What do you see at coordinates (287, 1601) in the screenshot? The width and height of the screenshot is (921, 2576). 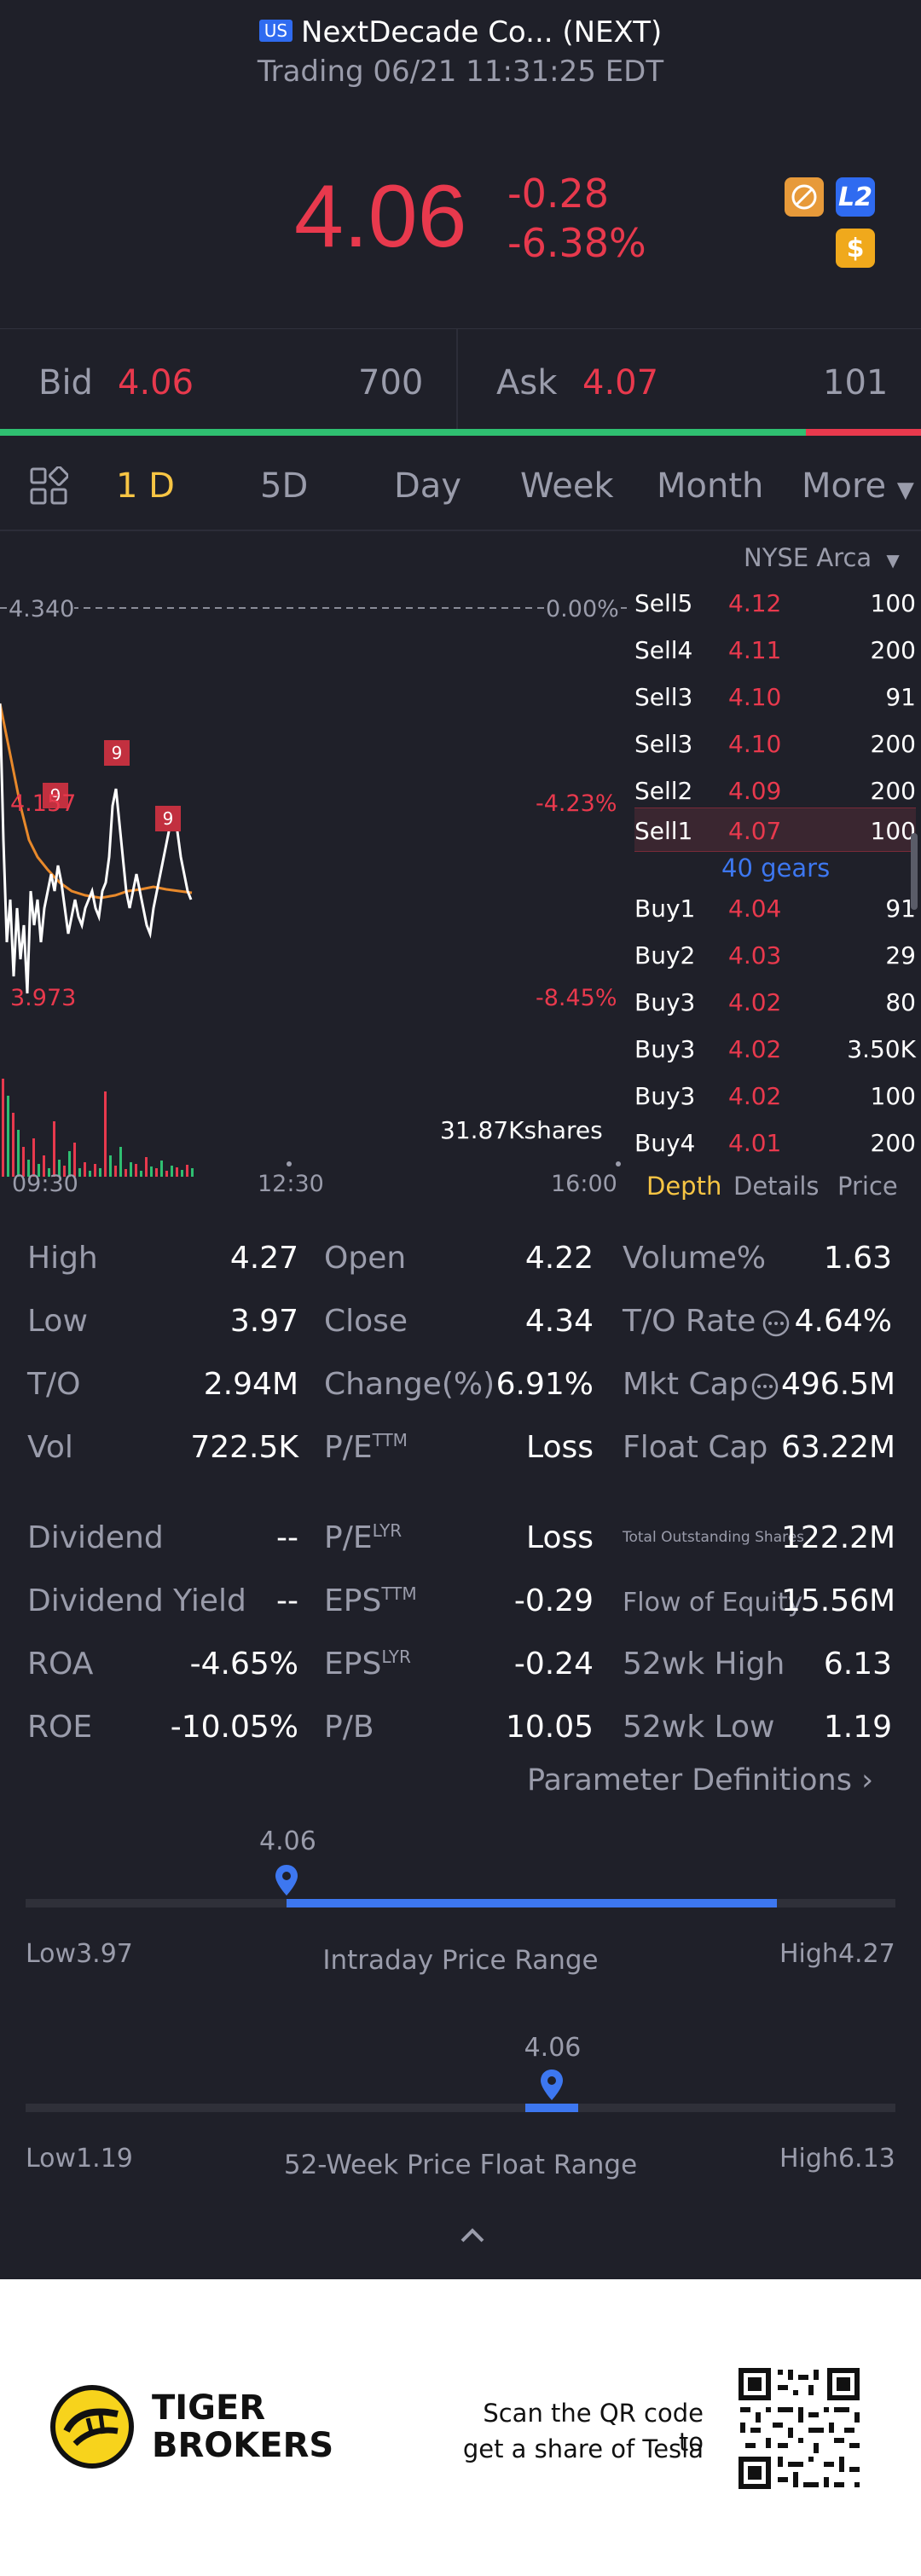 I see `stat-value: --` at bounding box center [287, 1601].